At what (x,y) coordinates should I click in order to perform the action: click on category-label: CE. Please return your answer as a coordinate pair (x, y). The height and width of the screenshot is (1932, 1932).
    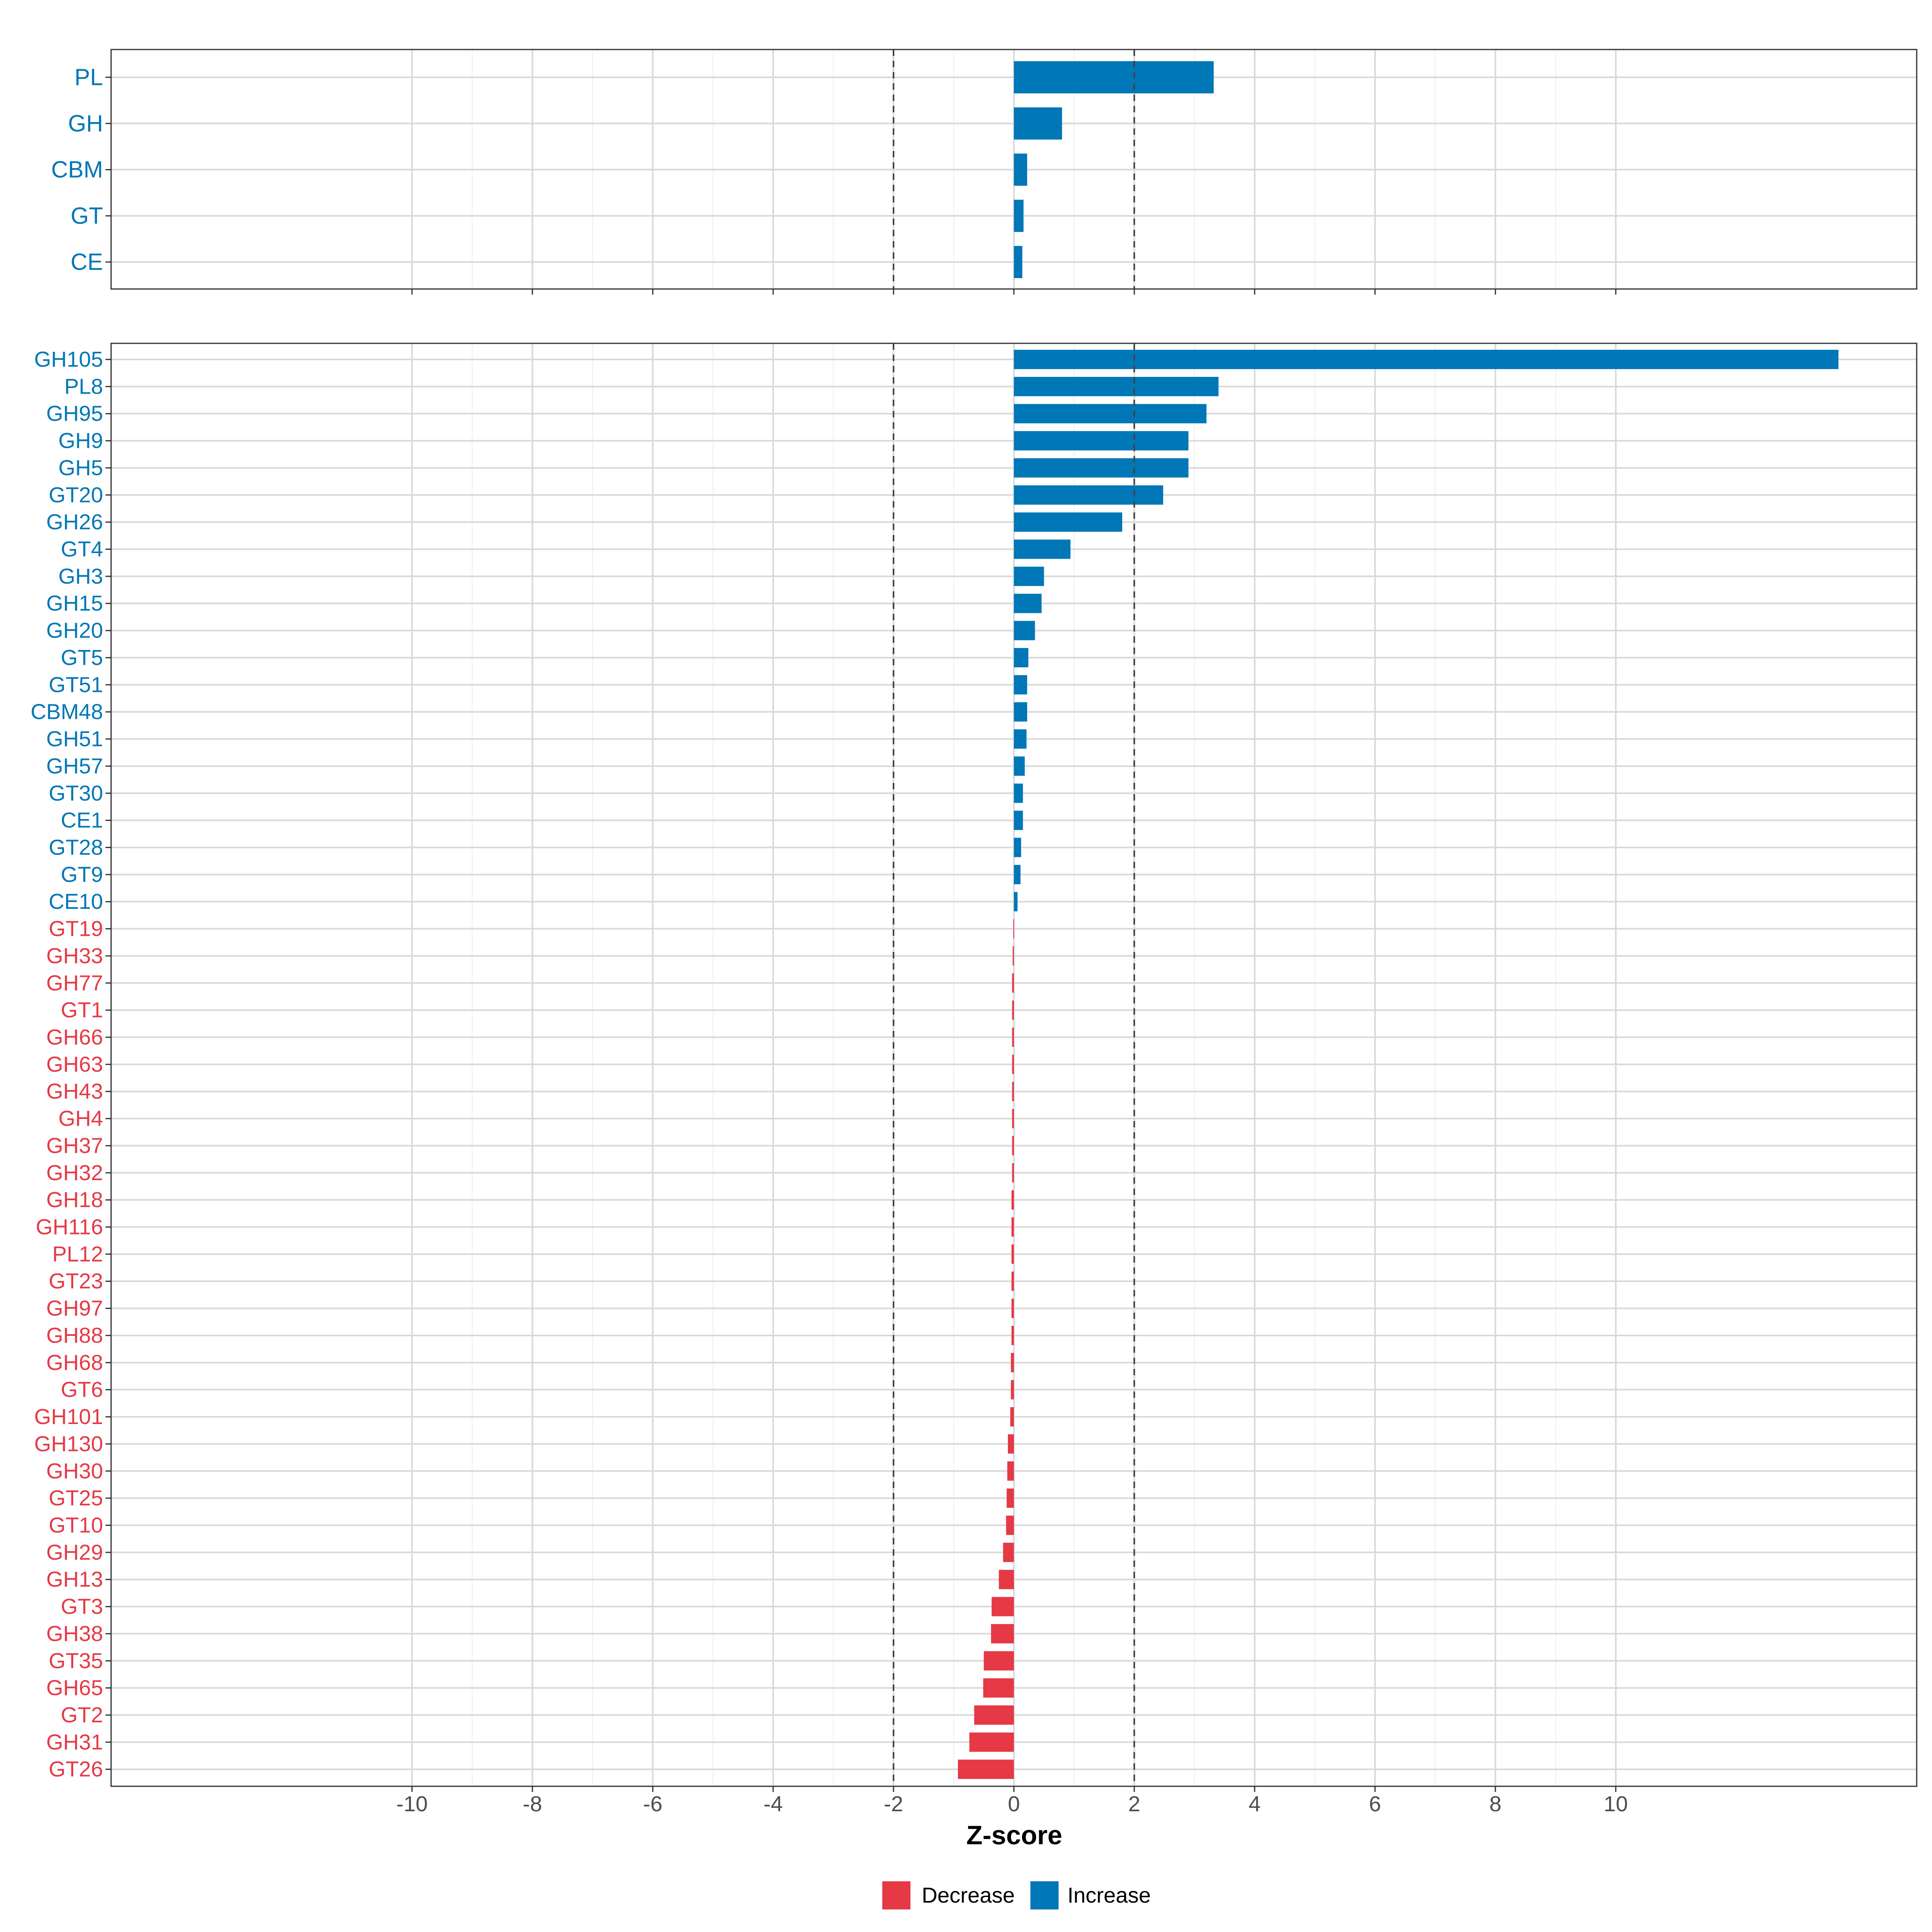
    Looking at the image, I should click on (86, 262).